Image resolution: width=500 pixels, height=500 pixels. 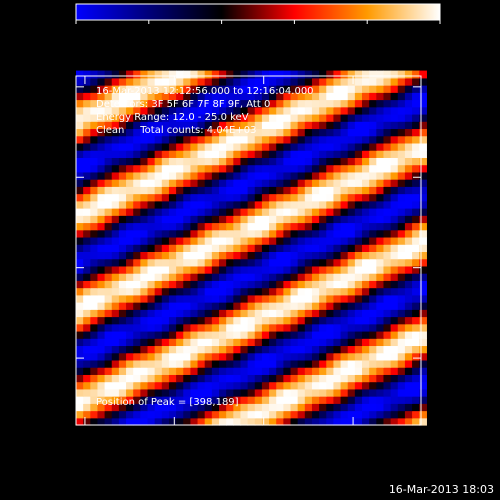 I want to click on annotation-time-range: 16-Mar-2013 12:12:56.000 to 12:16:04.000, so click(x=205, y=91).